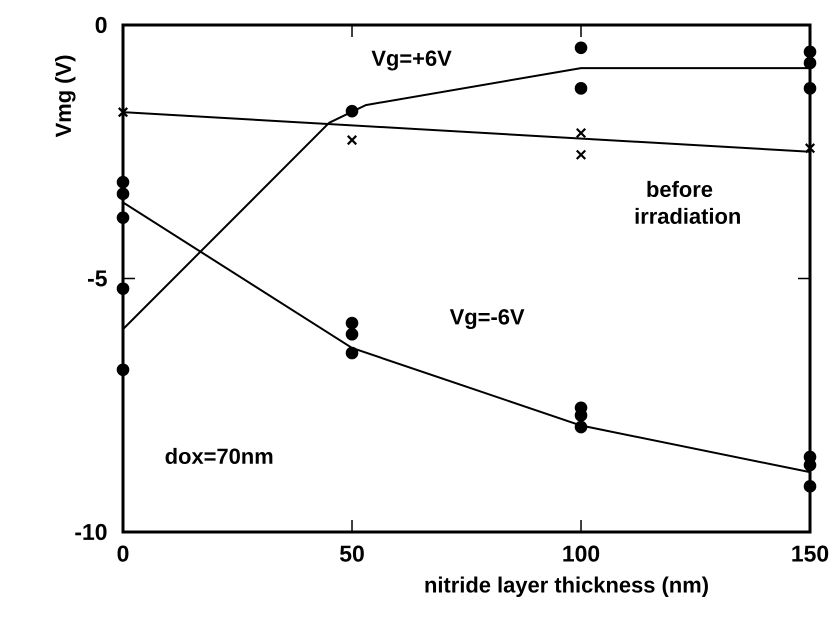  I want to click on x-tick-label: 50, so click(352, 554).